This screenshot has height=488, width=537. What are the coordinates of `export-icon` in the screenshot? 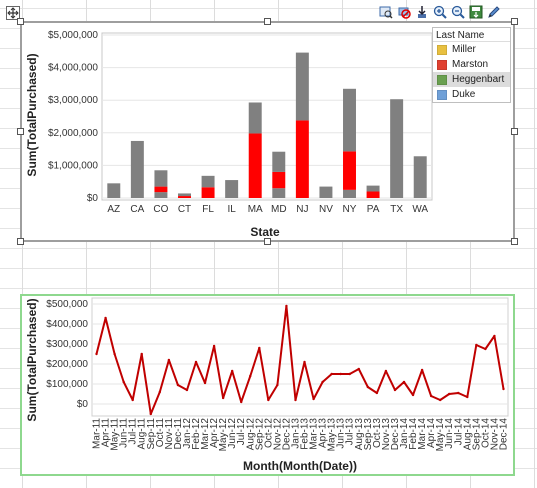 It's located at (421, 11).